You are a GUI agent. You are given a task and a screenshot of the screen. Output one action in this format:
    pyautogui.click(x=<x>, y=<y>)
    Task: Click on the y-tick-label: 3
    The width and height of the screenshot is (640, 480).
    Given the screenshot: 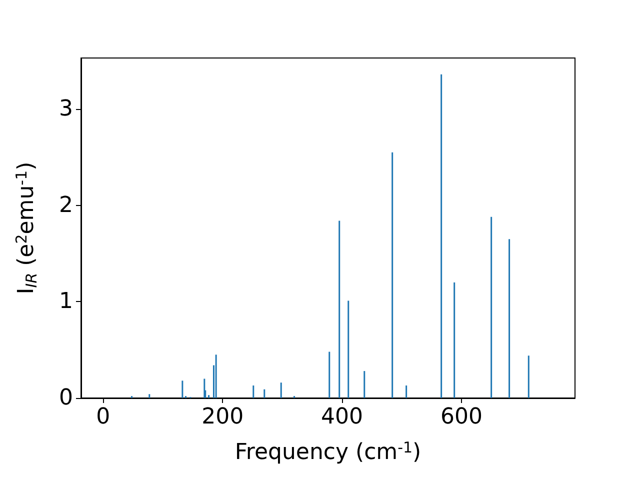 What is the action you would take?
    pyautogui.click(x=66, y=109)
    